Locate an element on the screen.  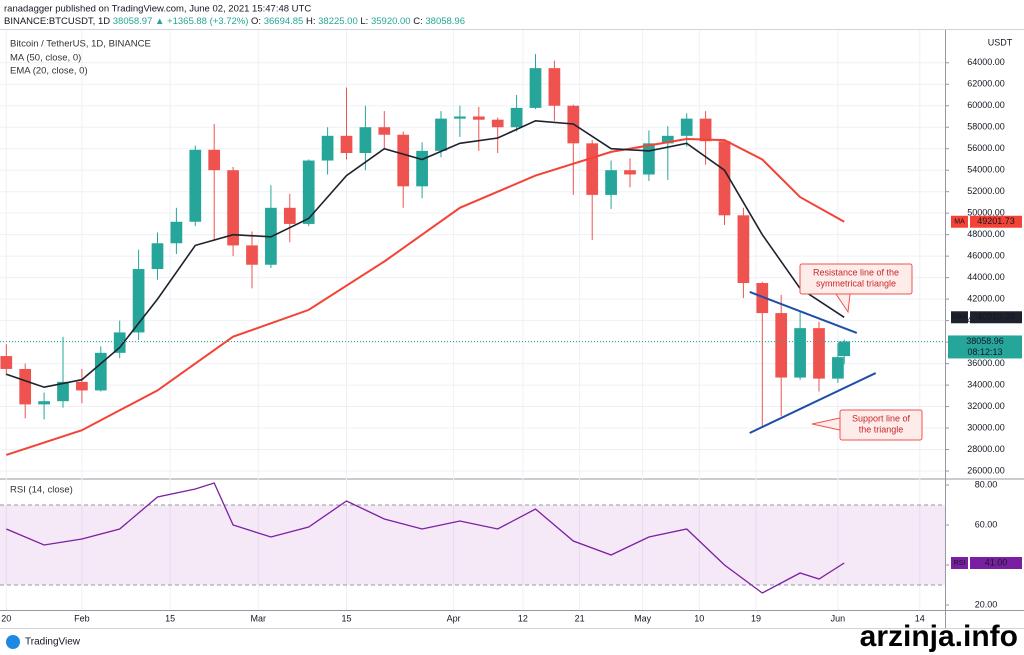
y-tick-label: 34000.00 is located at coordinates (986, 384).